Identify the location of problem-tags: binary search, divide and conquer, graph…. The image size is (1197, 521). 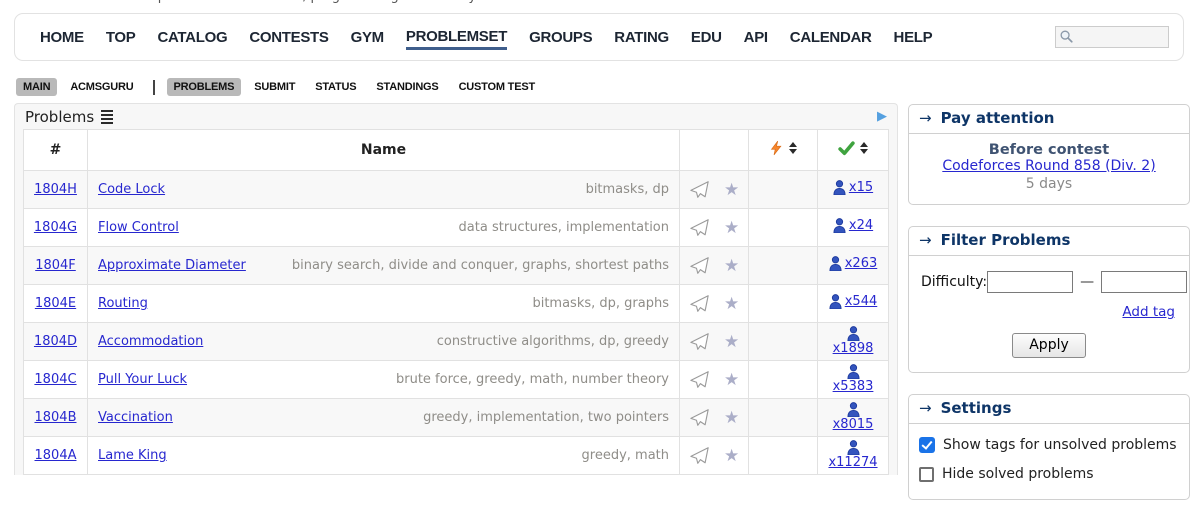
(480, 265).